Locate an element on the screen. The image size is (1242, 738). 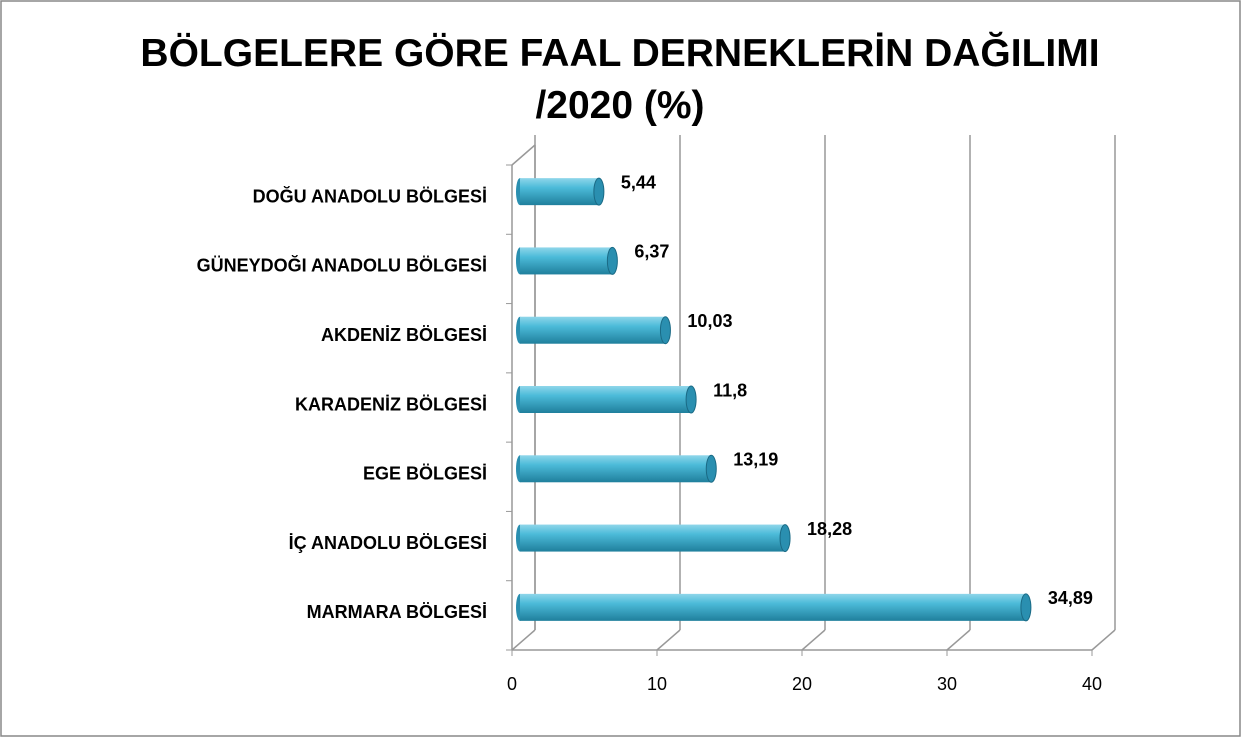
category-label: İÇ ANADOLU BÖLGESİ is located at coordinates (388, 543).